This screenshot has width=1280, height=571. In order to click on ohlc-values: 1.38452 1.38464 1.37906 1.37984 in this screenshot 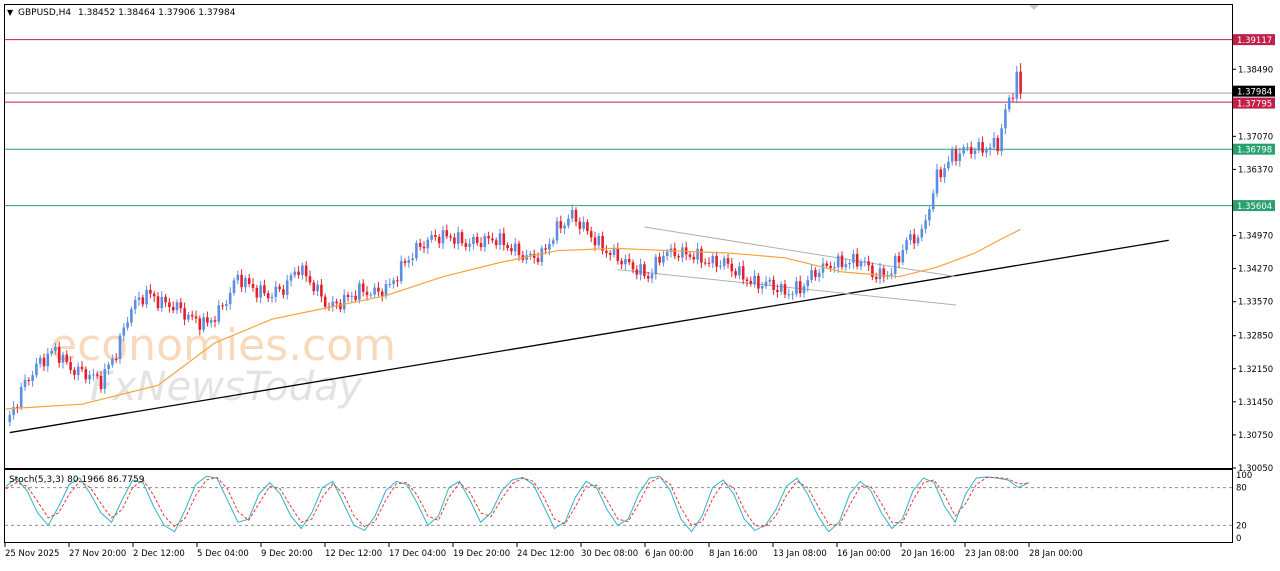, I will do `click(157, 13)`.